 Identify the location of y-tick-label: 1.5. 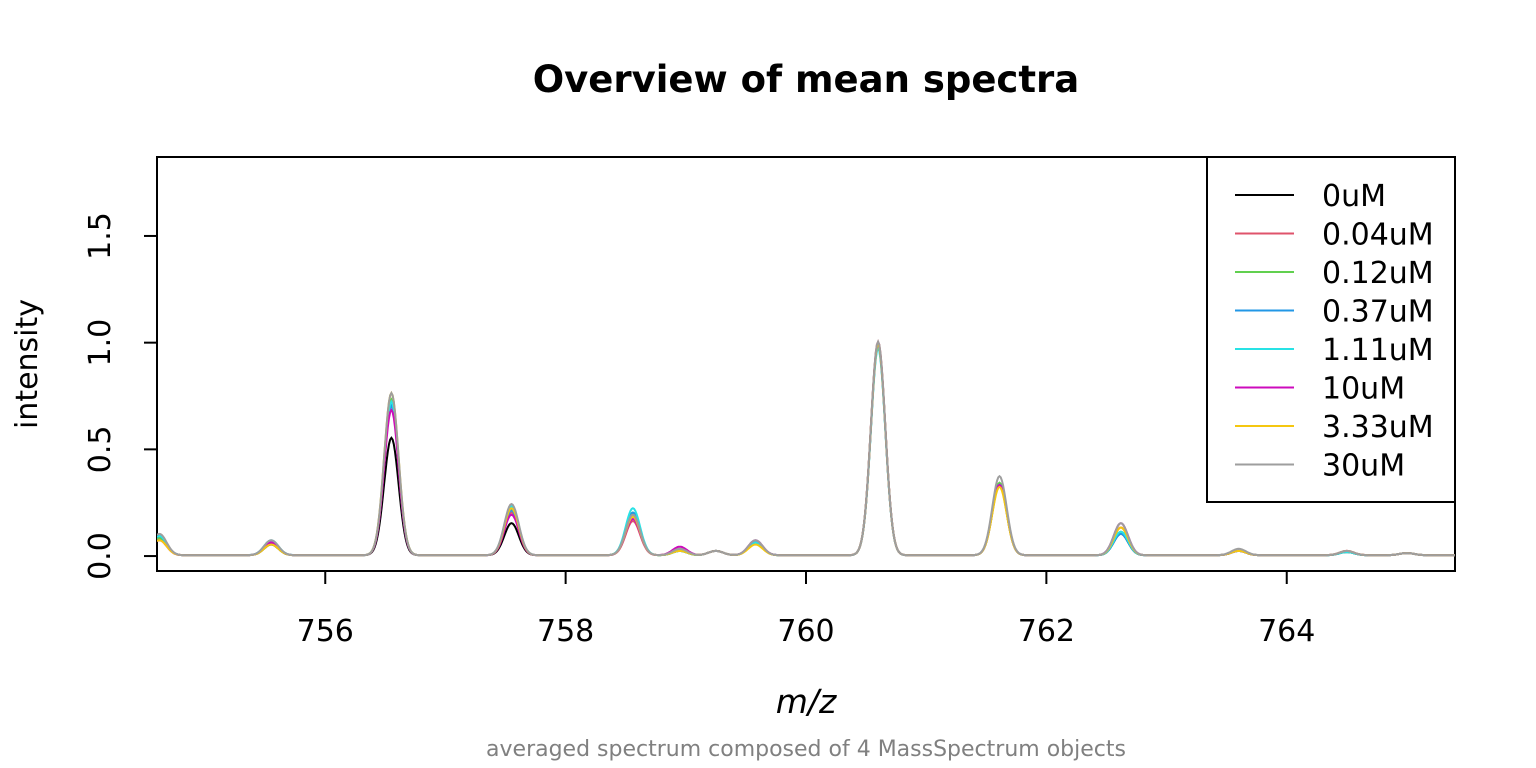
(100, 236).